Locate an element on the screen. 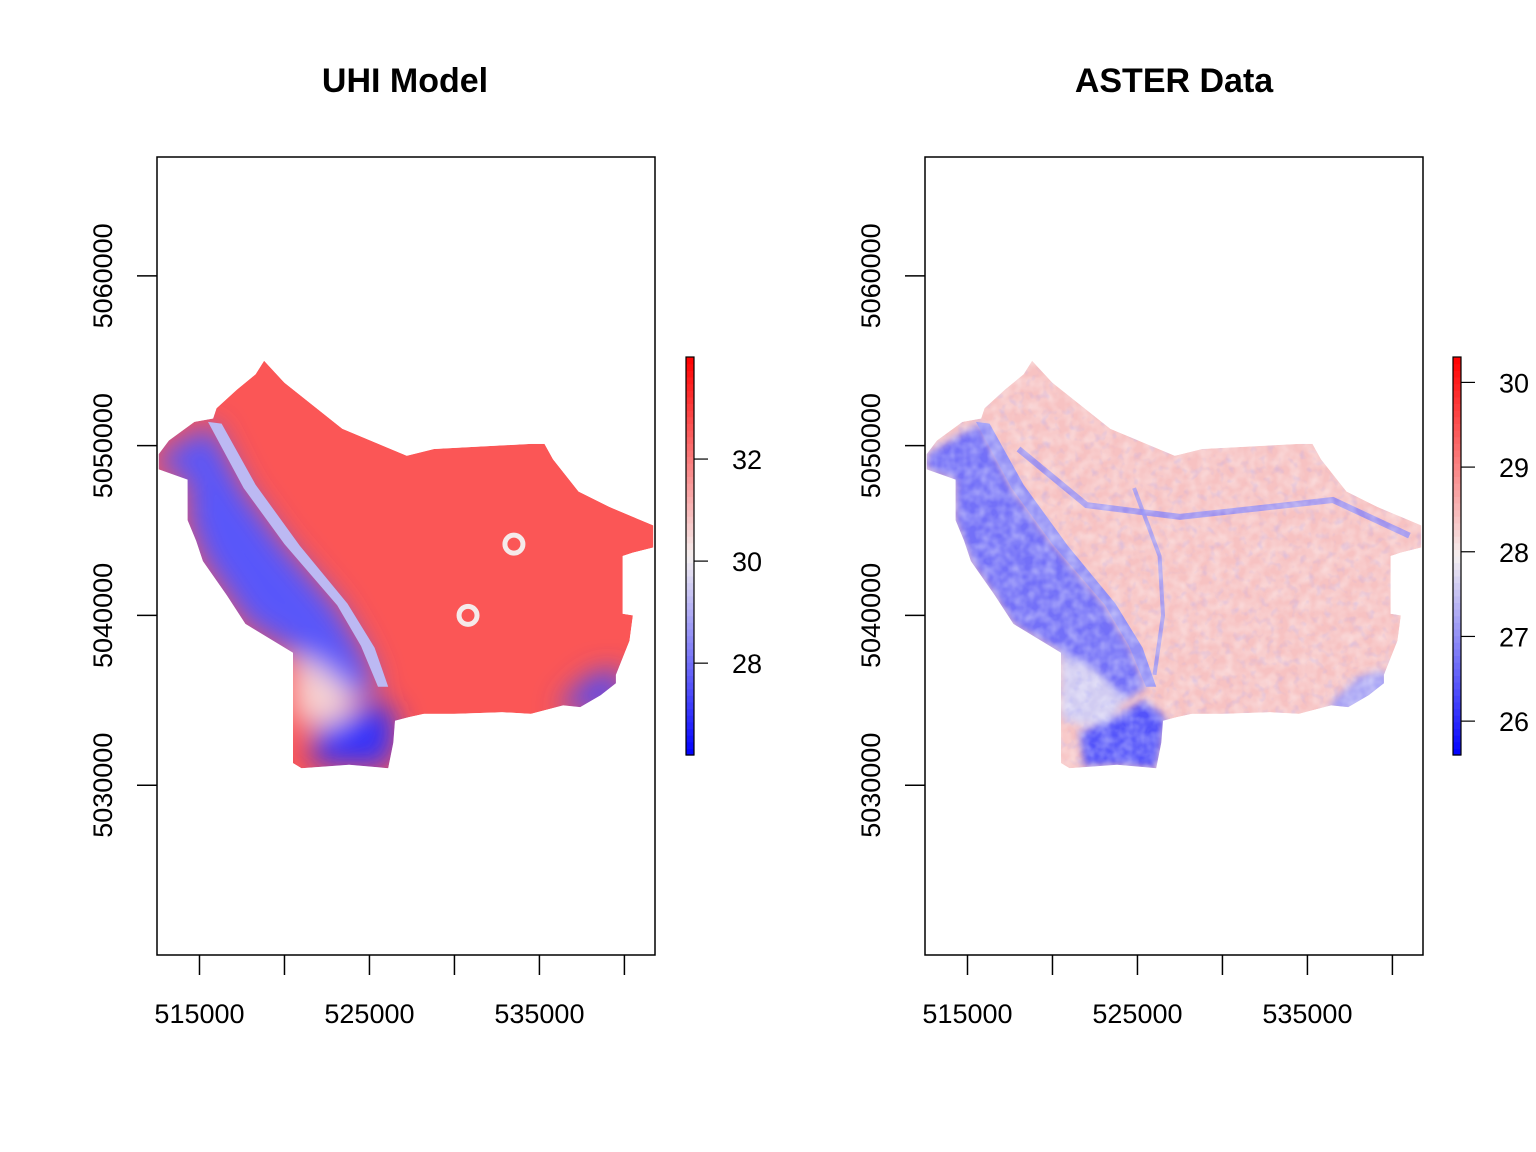  west-hills-area is located at coordinates (268, 562).